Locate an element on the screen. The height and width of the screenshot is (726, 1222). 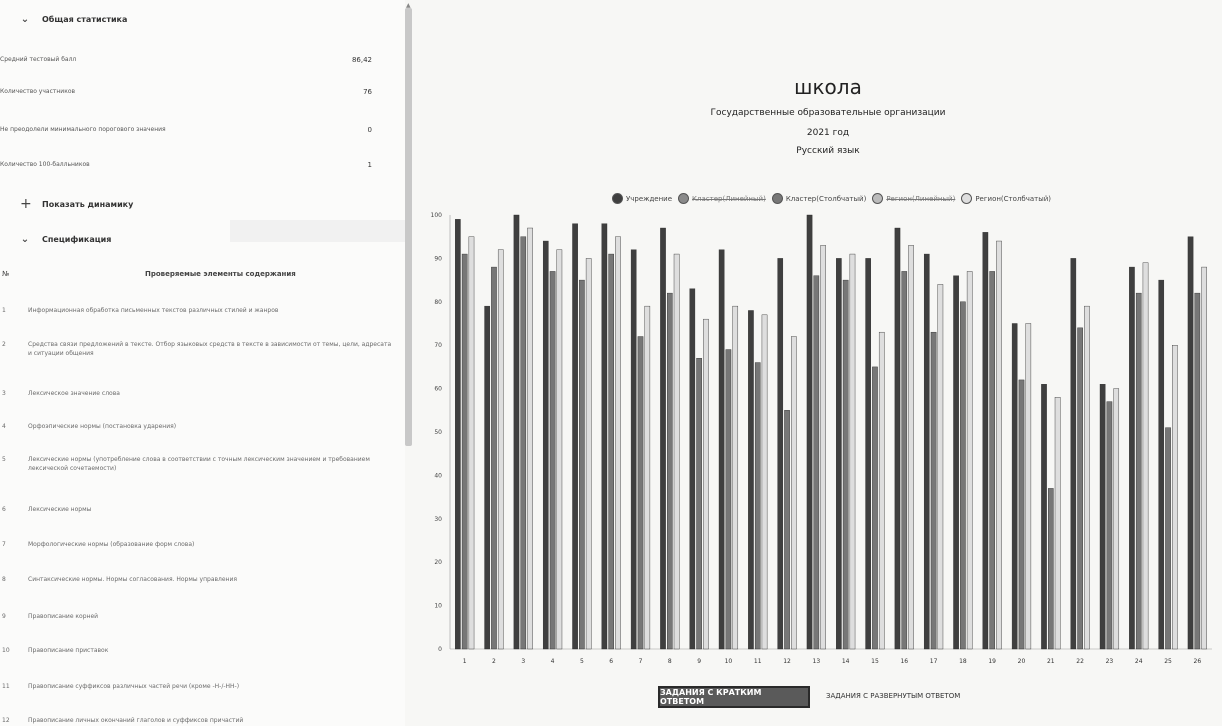
legend-item: Регион(Линейный) is located at coordinates (913, 198).